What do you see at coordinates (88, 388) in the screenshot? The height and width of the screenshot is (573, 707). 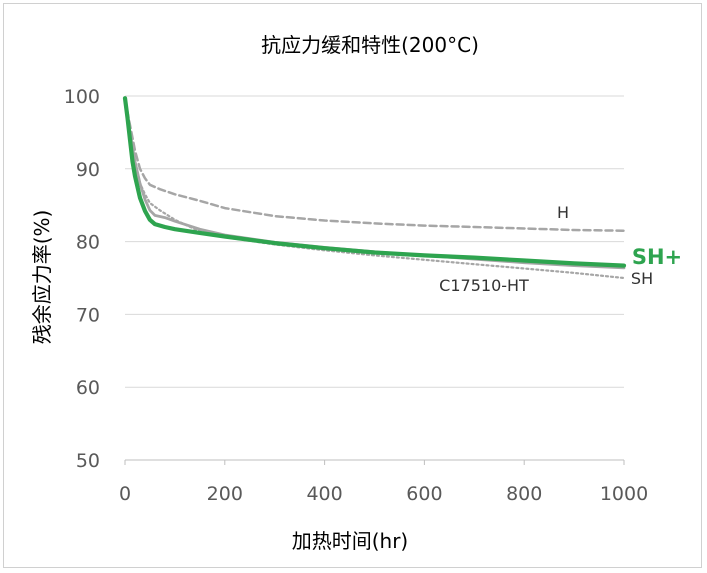 I see `y-tick-label: 60` at bounding box center [88, 388].